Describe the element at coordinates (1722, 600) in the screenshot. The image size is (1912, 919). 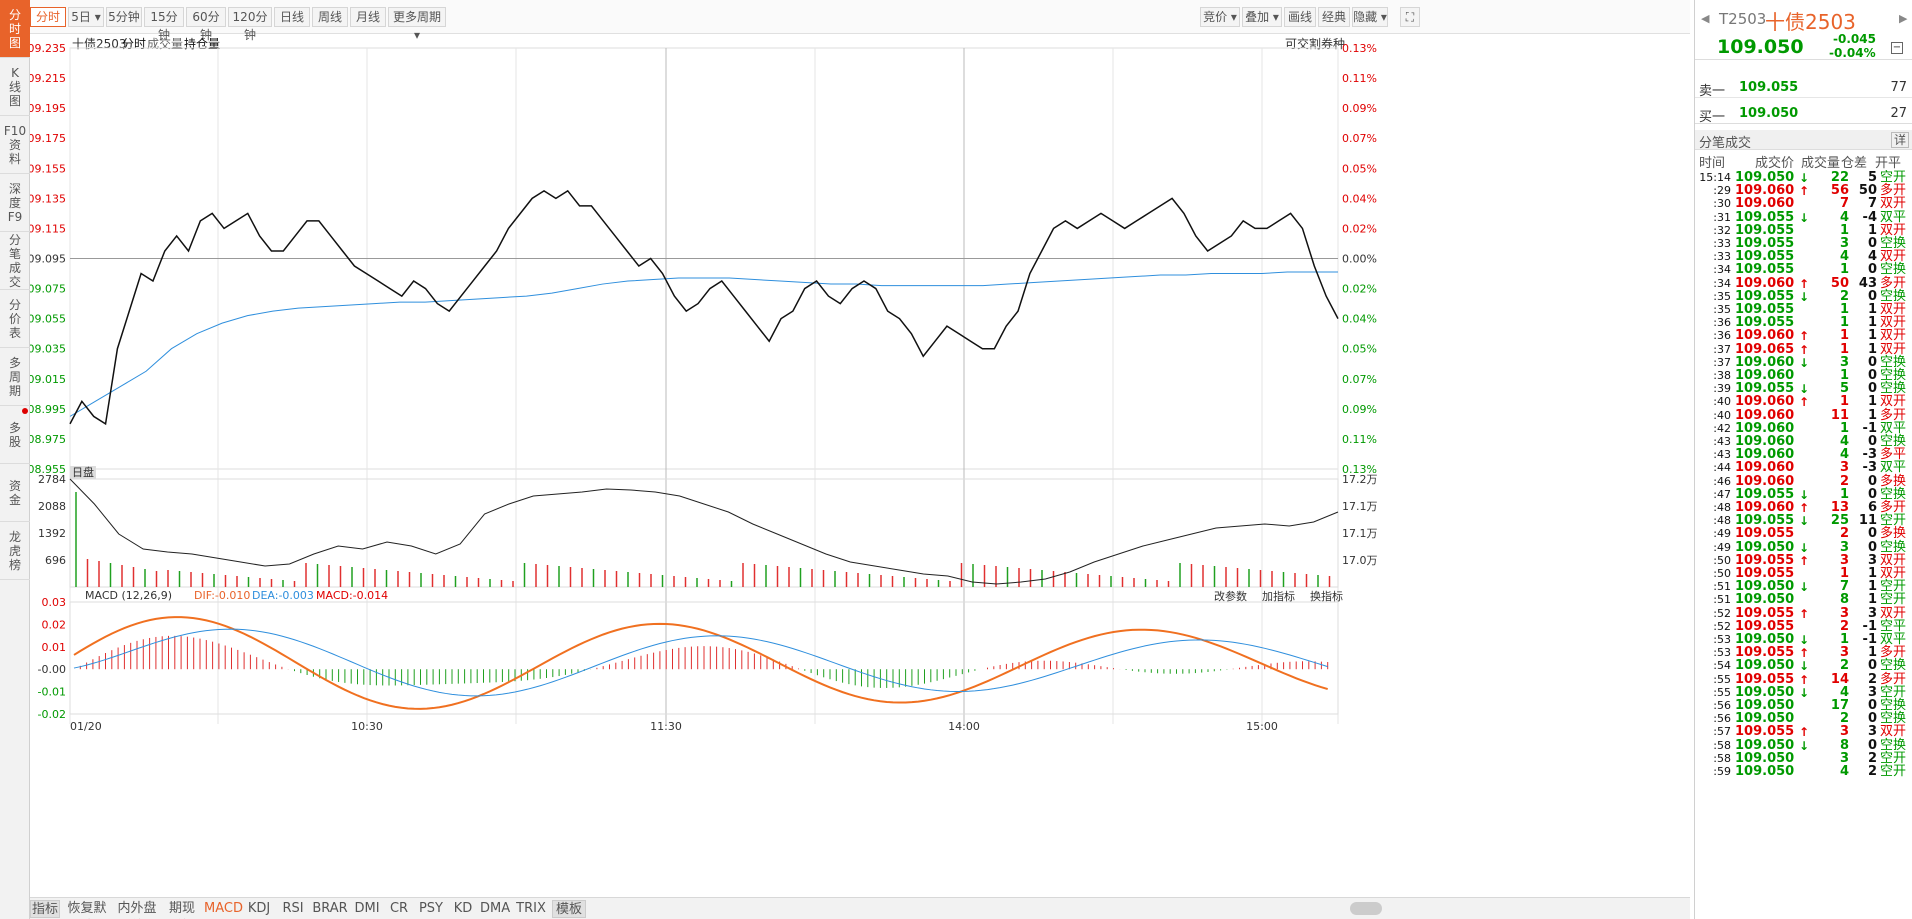
I see `tick-cell: :51` at that location.